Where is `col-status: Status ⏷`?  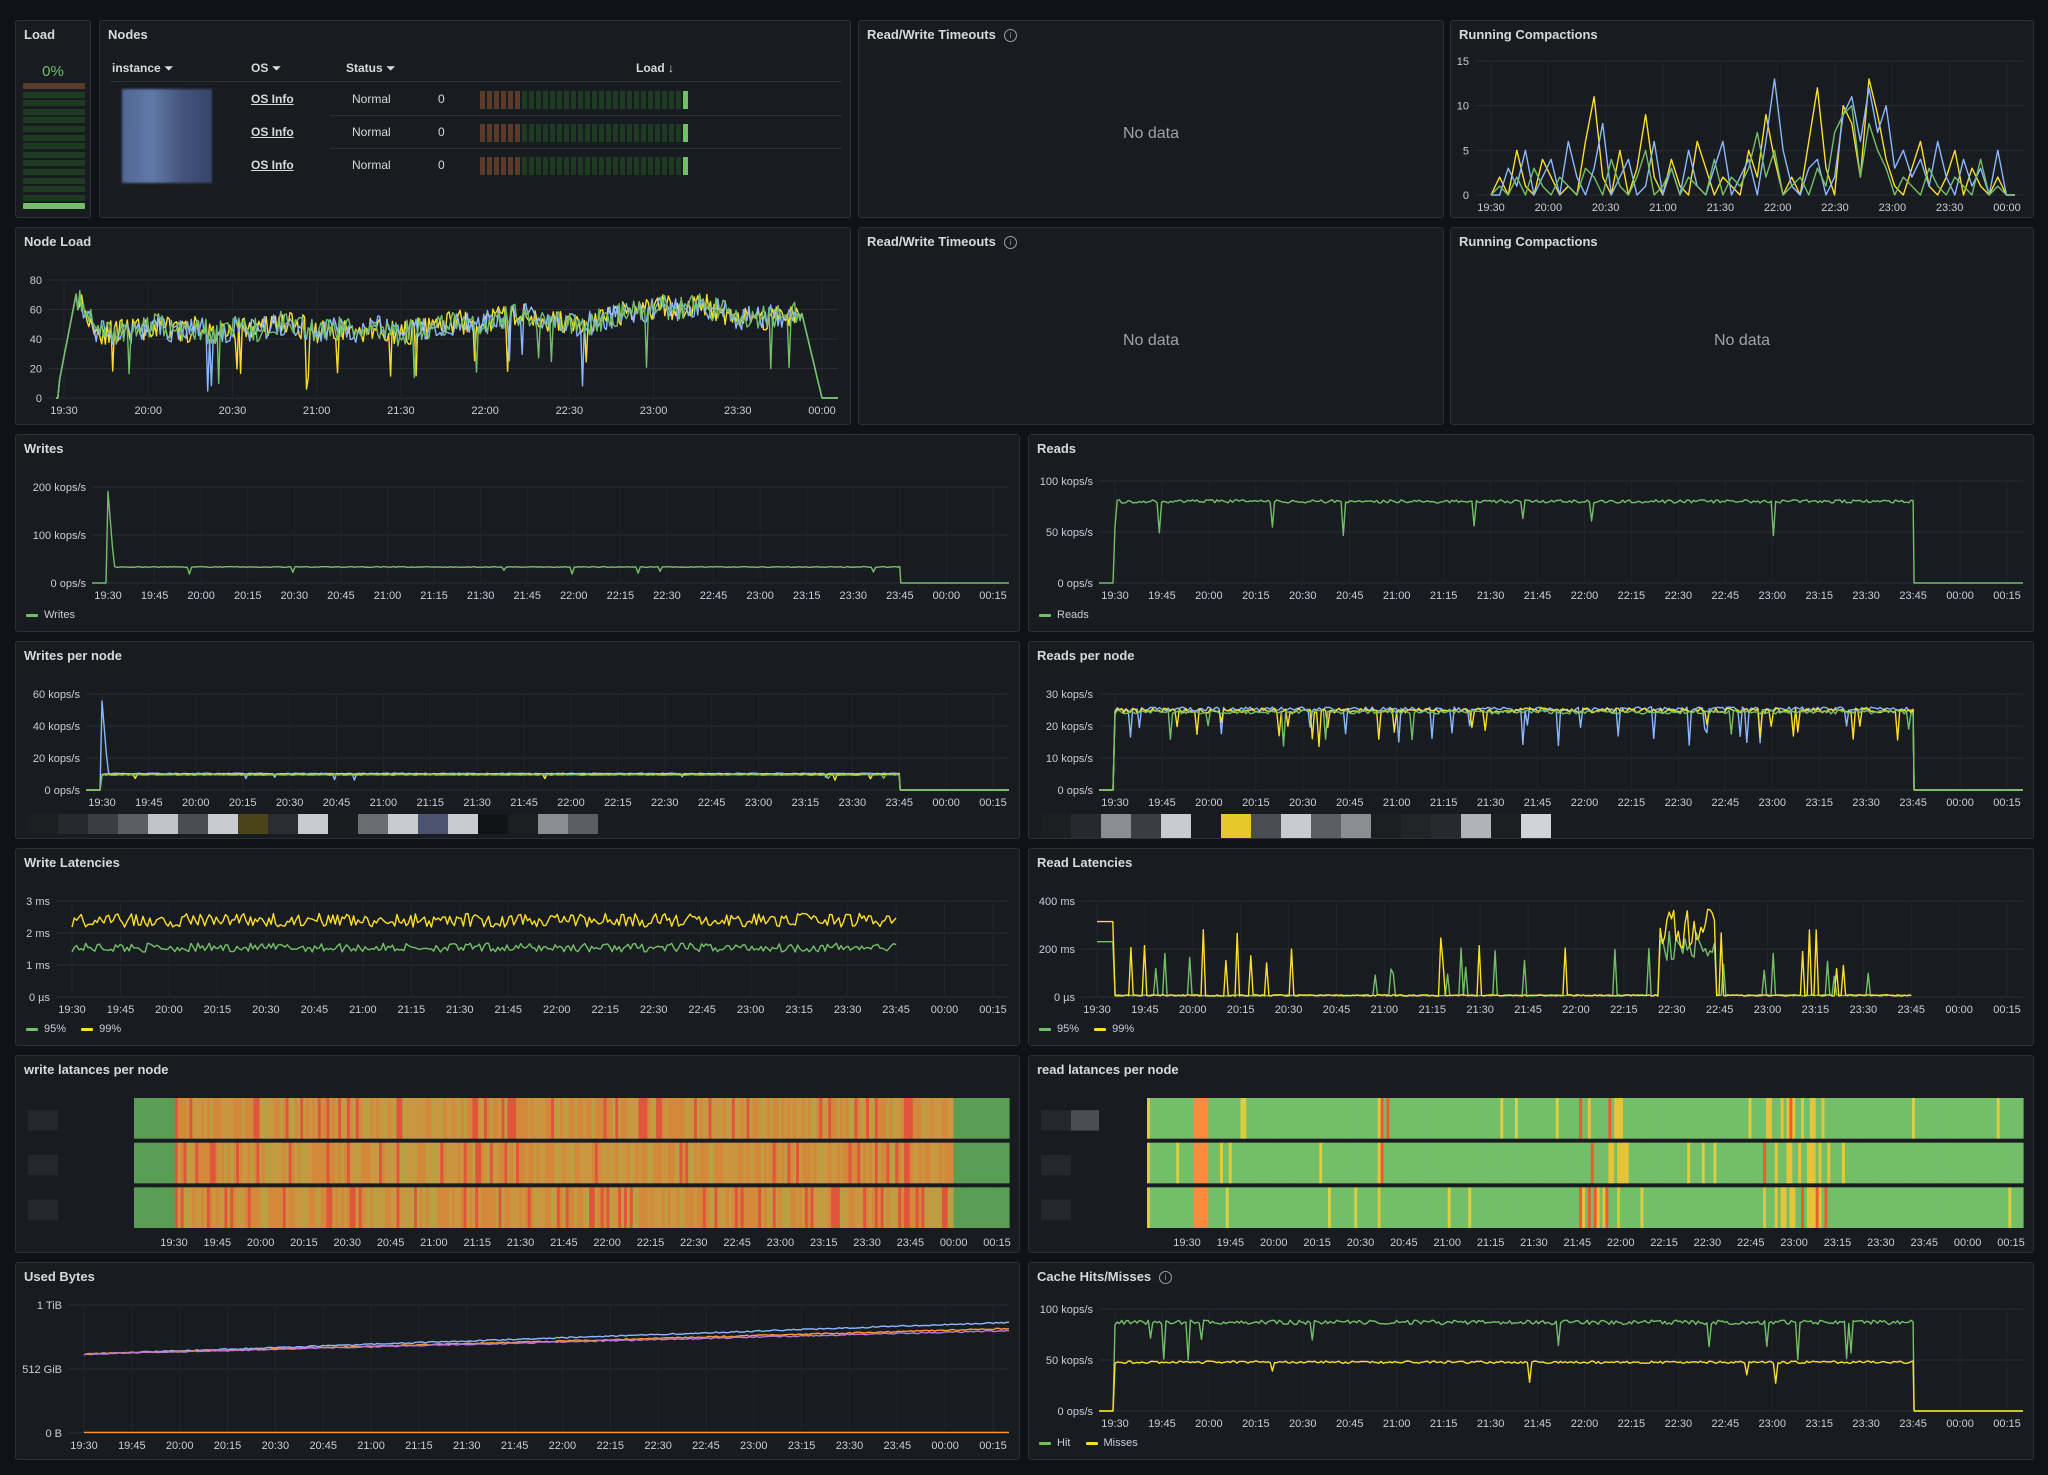
col-status: Status ⏷ is located at coordinates (371, 68).